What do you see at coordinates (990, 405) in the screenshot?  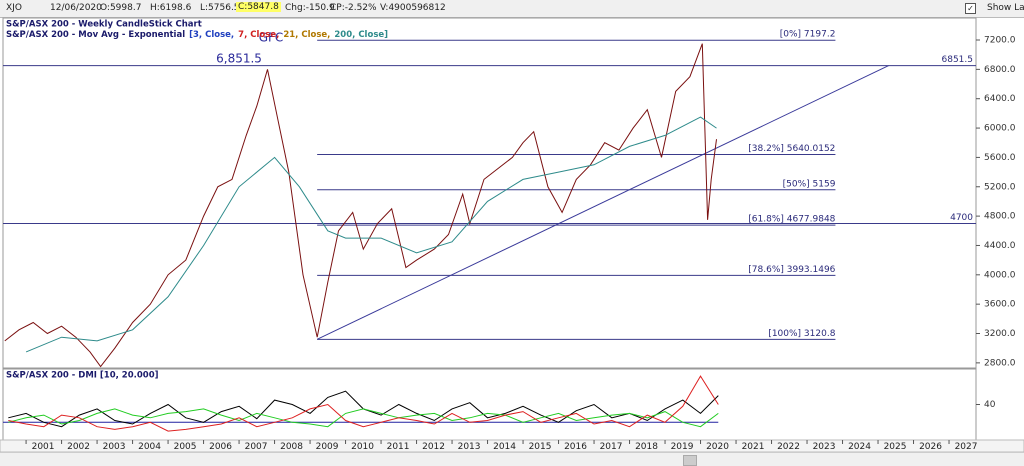 I see `y-tick-label: 40` at bounding box center [990, 405].